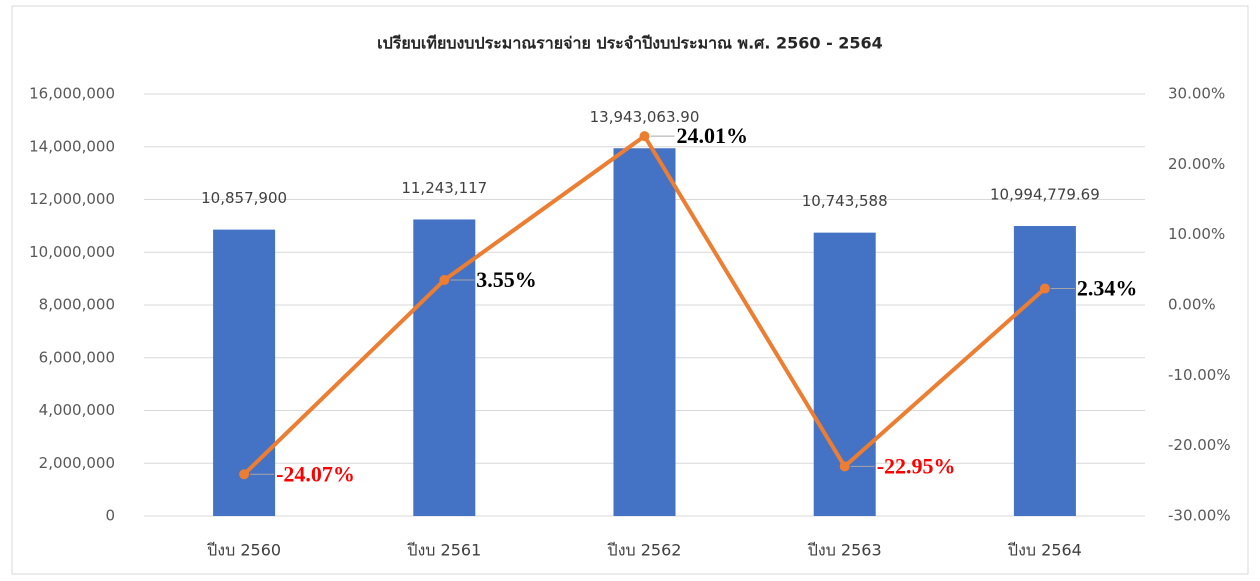 The image size is (1260, 581). I want to click on y-tick-label: 10,000,000, so click(72, 252).